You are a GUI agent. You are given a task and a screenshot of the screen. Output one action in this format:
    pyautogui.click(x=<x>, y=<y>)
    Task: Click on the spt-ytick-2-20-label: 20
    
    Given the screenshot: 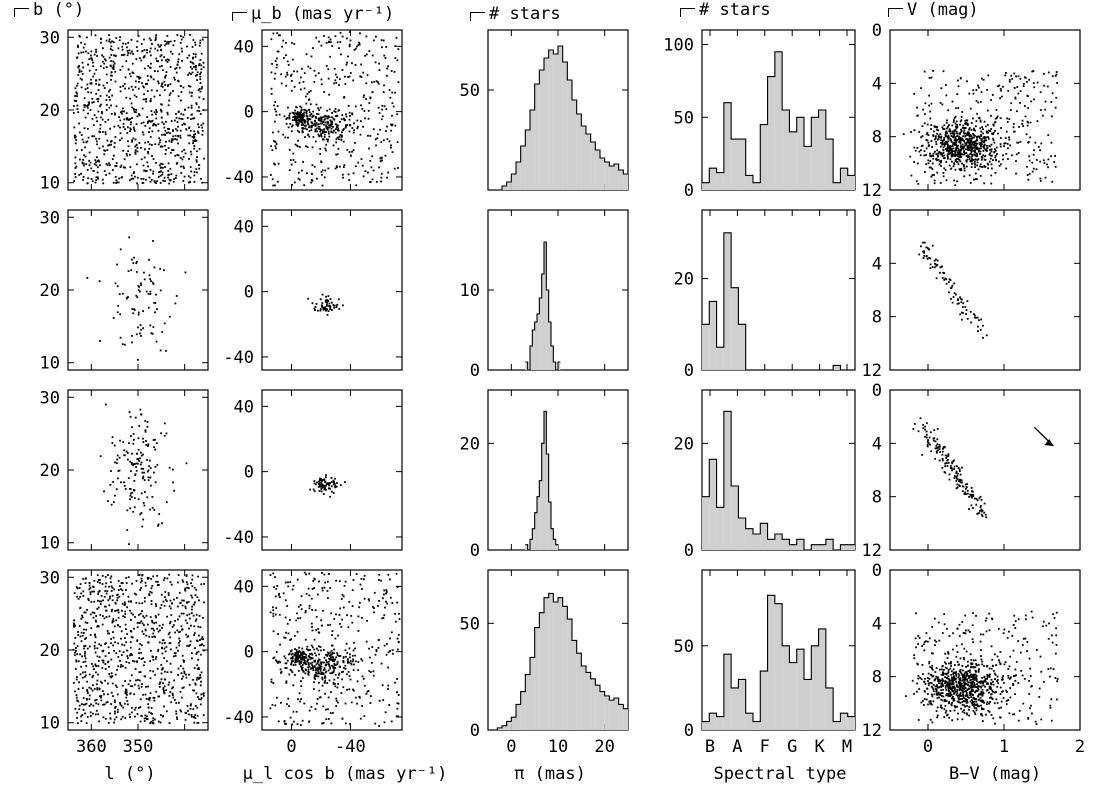 What is the action you would take?
    pyautogui.click(x=684, y=444)
    